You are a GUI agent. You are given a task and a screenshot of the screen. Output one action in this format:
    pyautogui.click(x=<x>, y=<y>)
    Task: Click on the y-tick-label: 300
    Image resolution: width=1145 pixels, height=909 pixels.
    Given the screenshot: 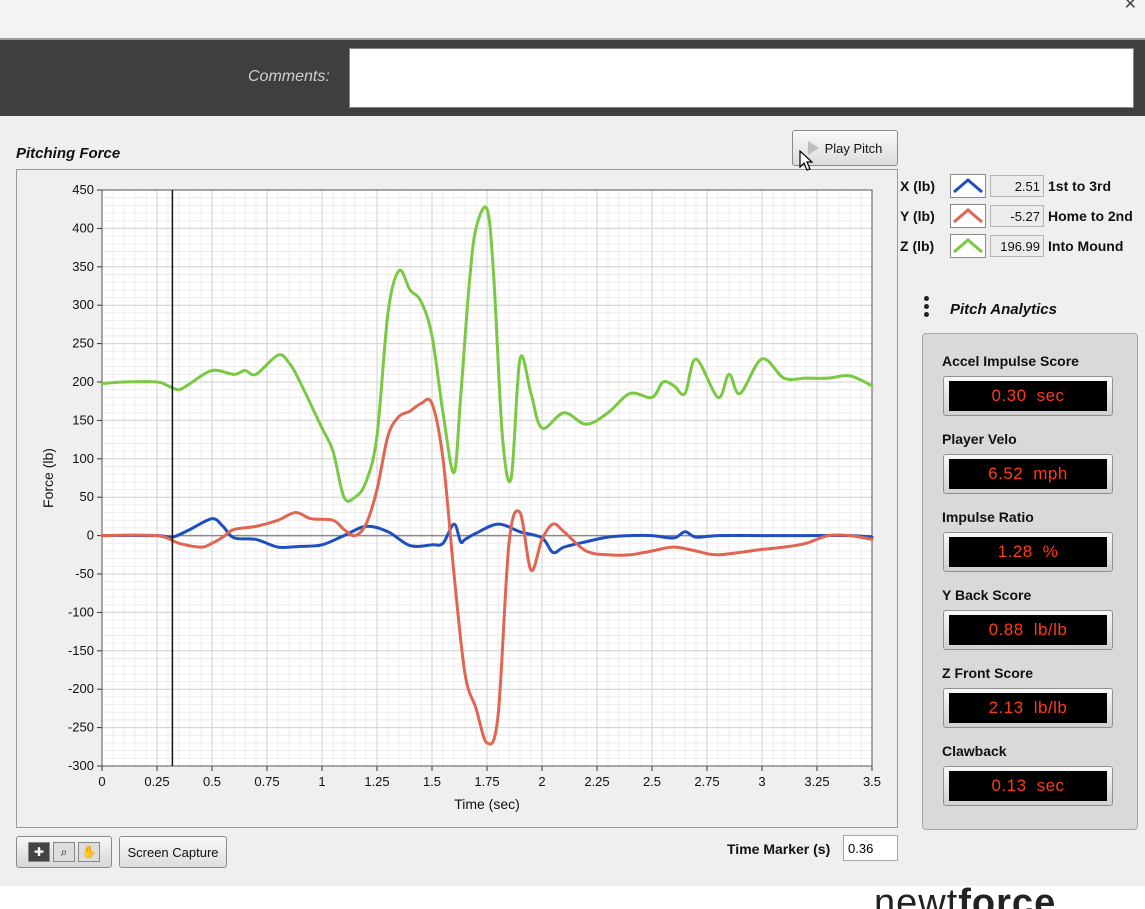 What is the action you would take?
    pyautogui.click(x=83, y=304)
    